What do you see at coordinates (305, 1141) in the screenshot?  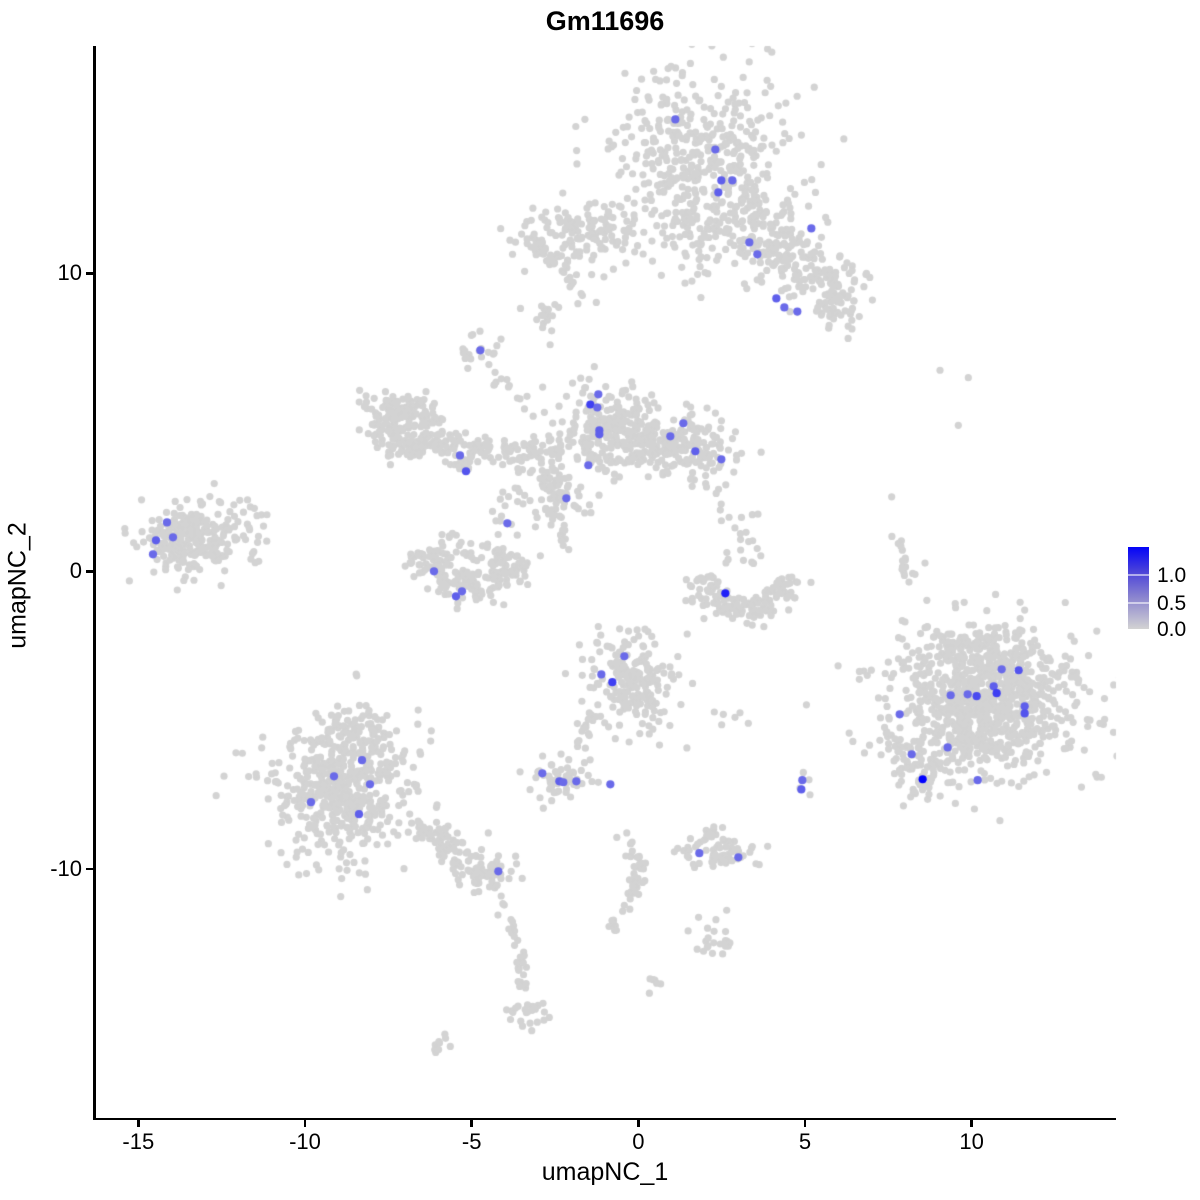 I see `x-tick-label: -10` at bounding box center [305, 1141].